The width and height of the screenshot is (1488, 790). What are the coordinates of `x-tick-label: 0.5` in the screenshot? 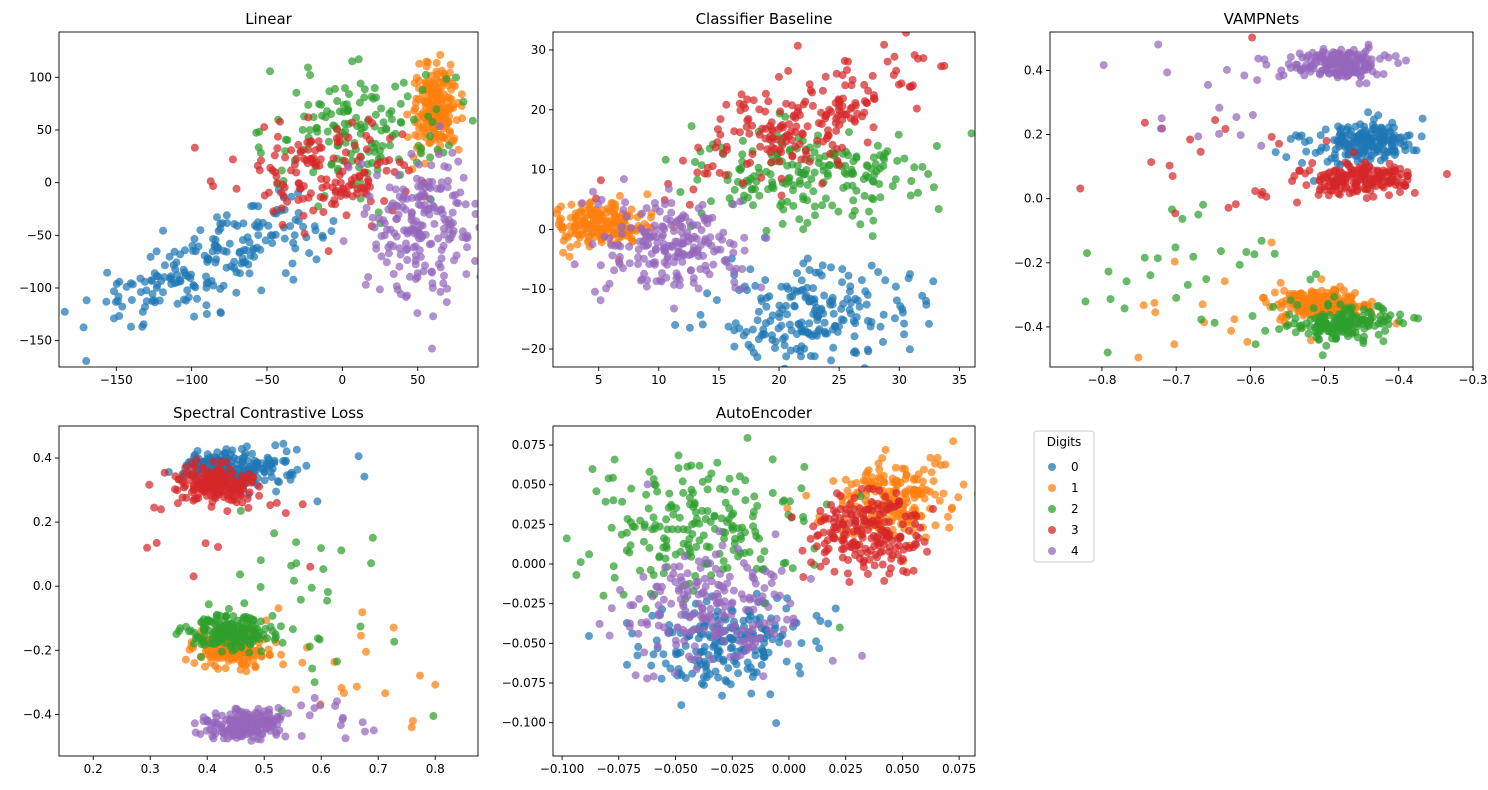 It's located at (264, 769).